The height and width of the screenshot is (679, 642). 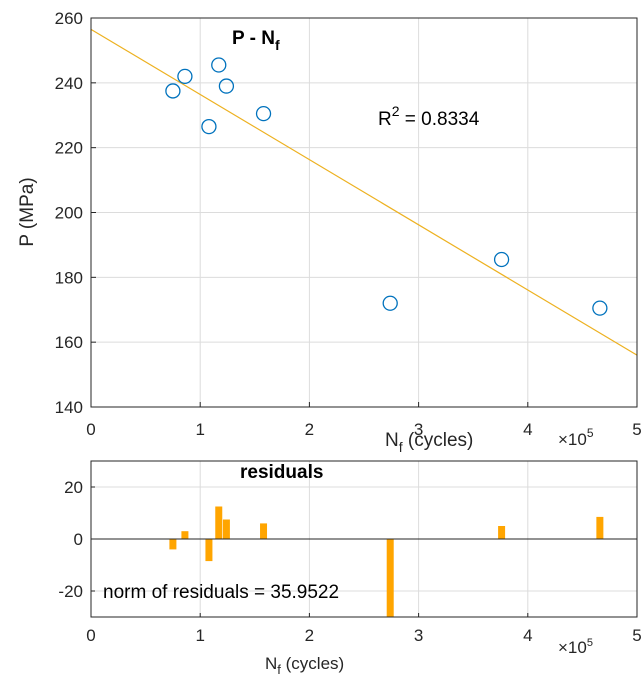 What do you see at coordinates (636, 429) in the screenshot?
I see `top-x-tick-label: 5` at bounding box center [636, 429].